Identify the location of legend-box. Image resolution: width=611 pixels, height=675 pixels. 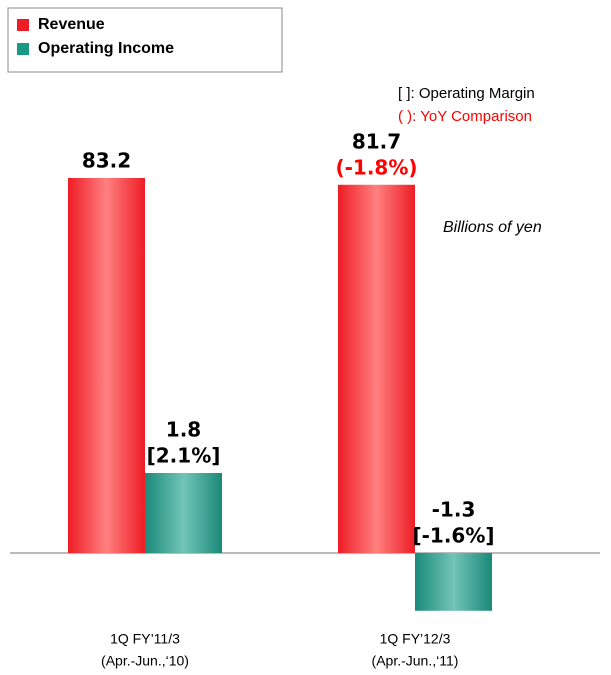
(145, 40).